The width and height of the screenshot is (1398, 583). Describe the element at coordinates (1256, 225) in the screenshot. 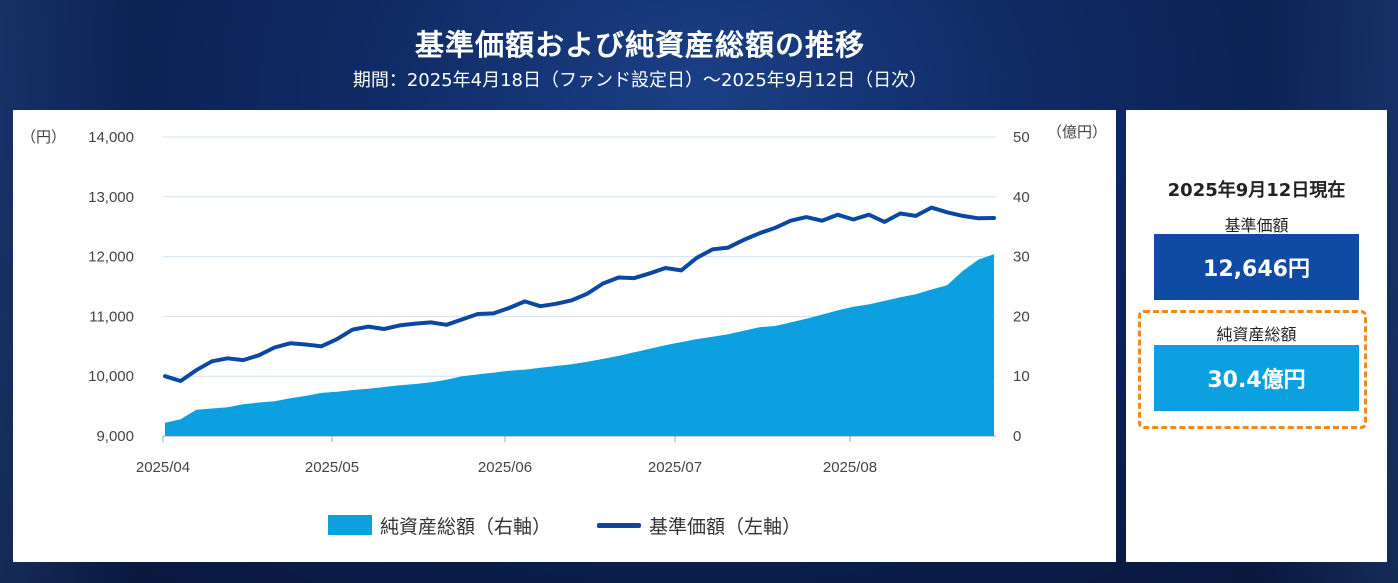

I see `nav-label: 基準価額` at that location.